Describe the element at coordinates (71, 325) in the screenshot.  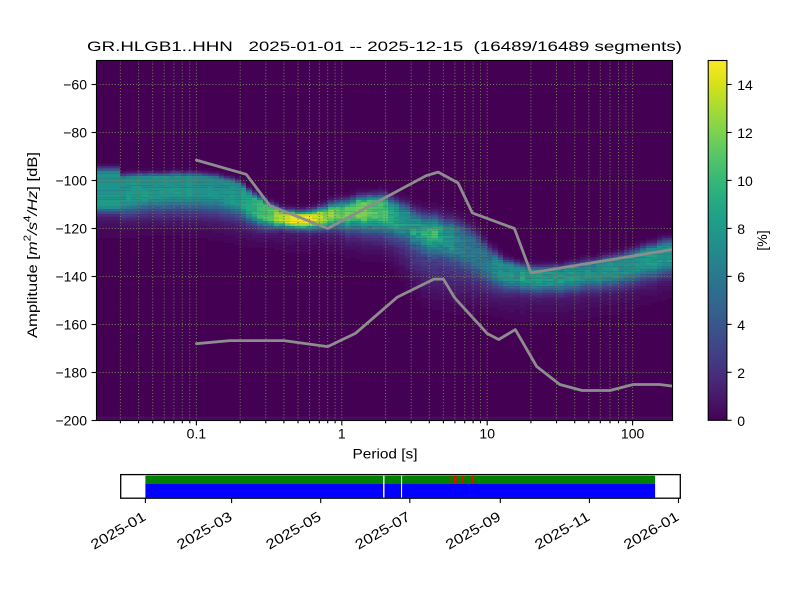
I see `svg-text: −160` at that location.